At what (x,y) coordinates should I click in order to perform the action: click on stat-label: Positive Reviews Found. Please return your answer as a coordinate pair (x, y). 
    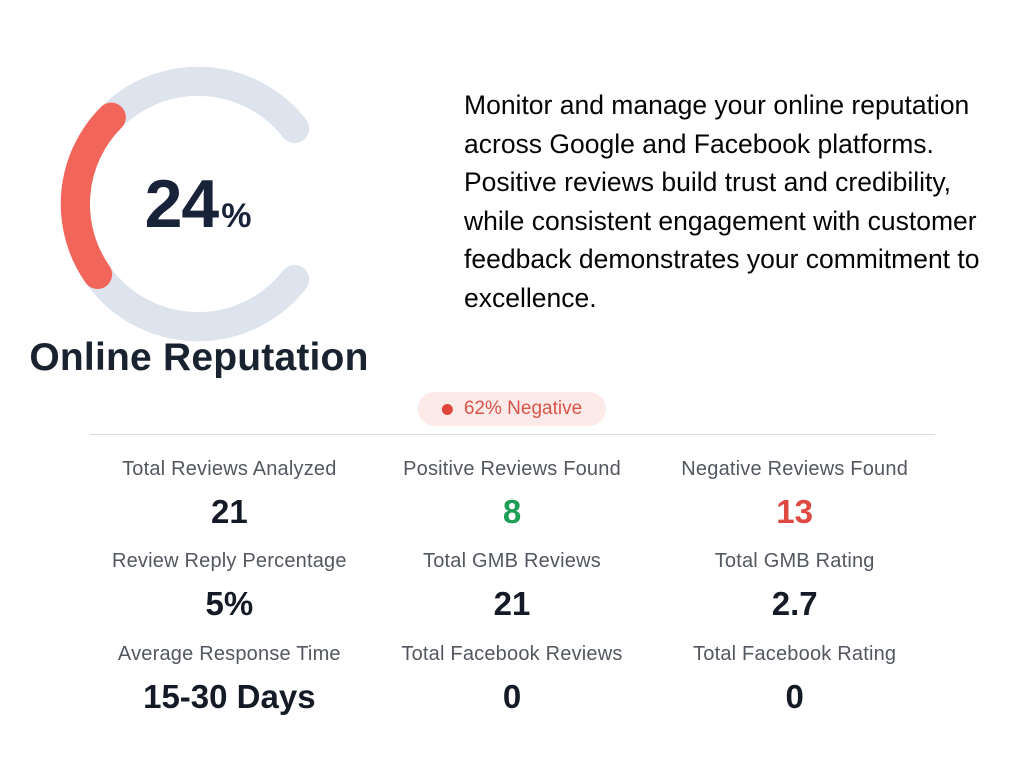
    Looking at the image, I should click on (512, 469).